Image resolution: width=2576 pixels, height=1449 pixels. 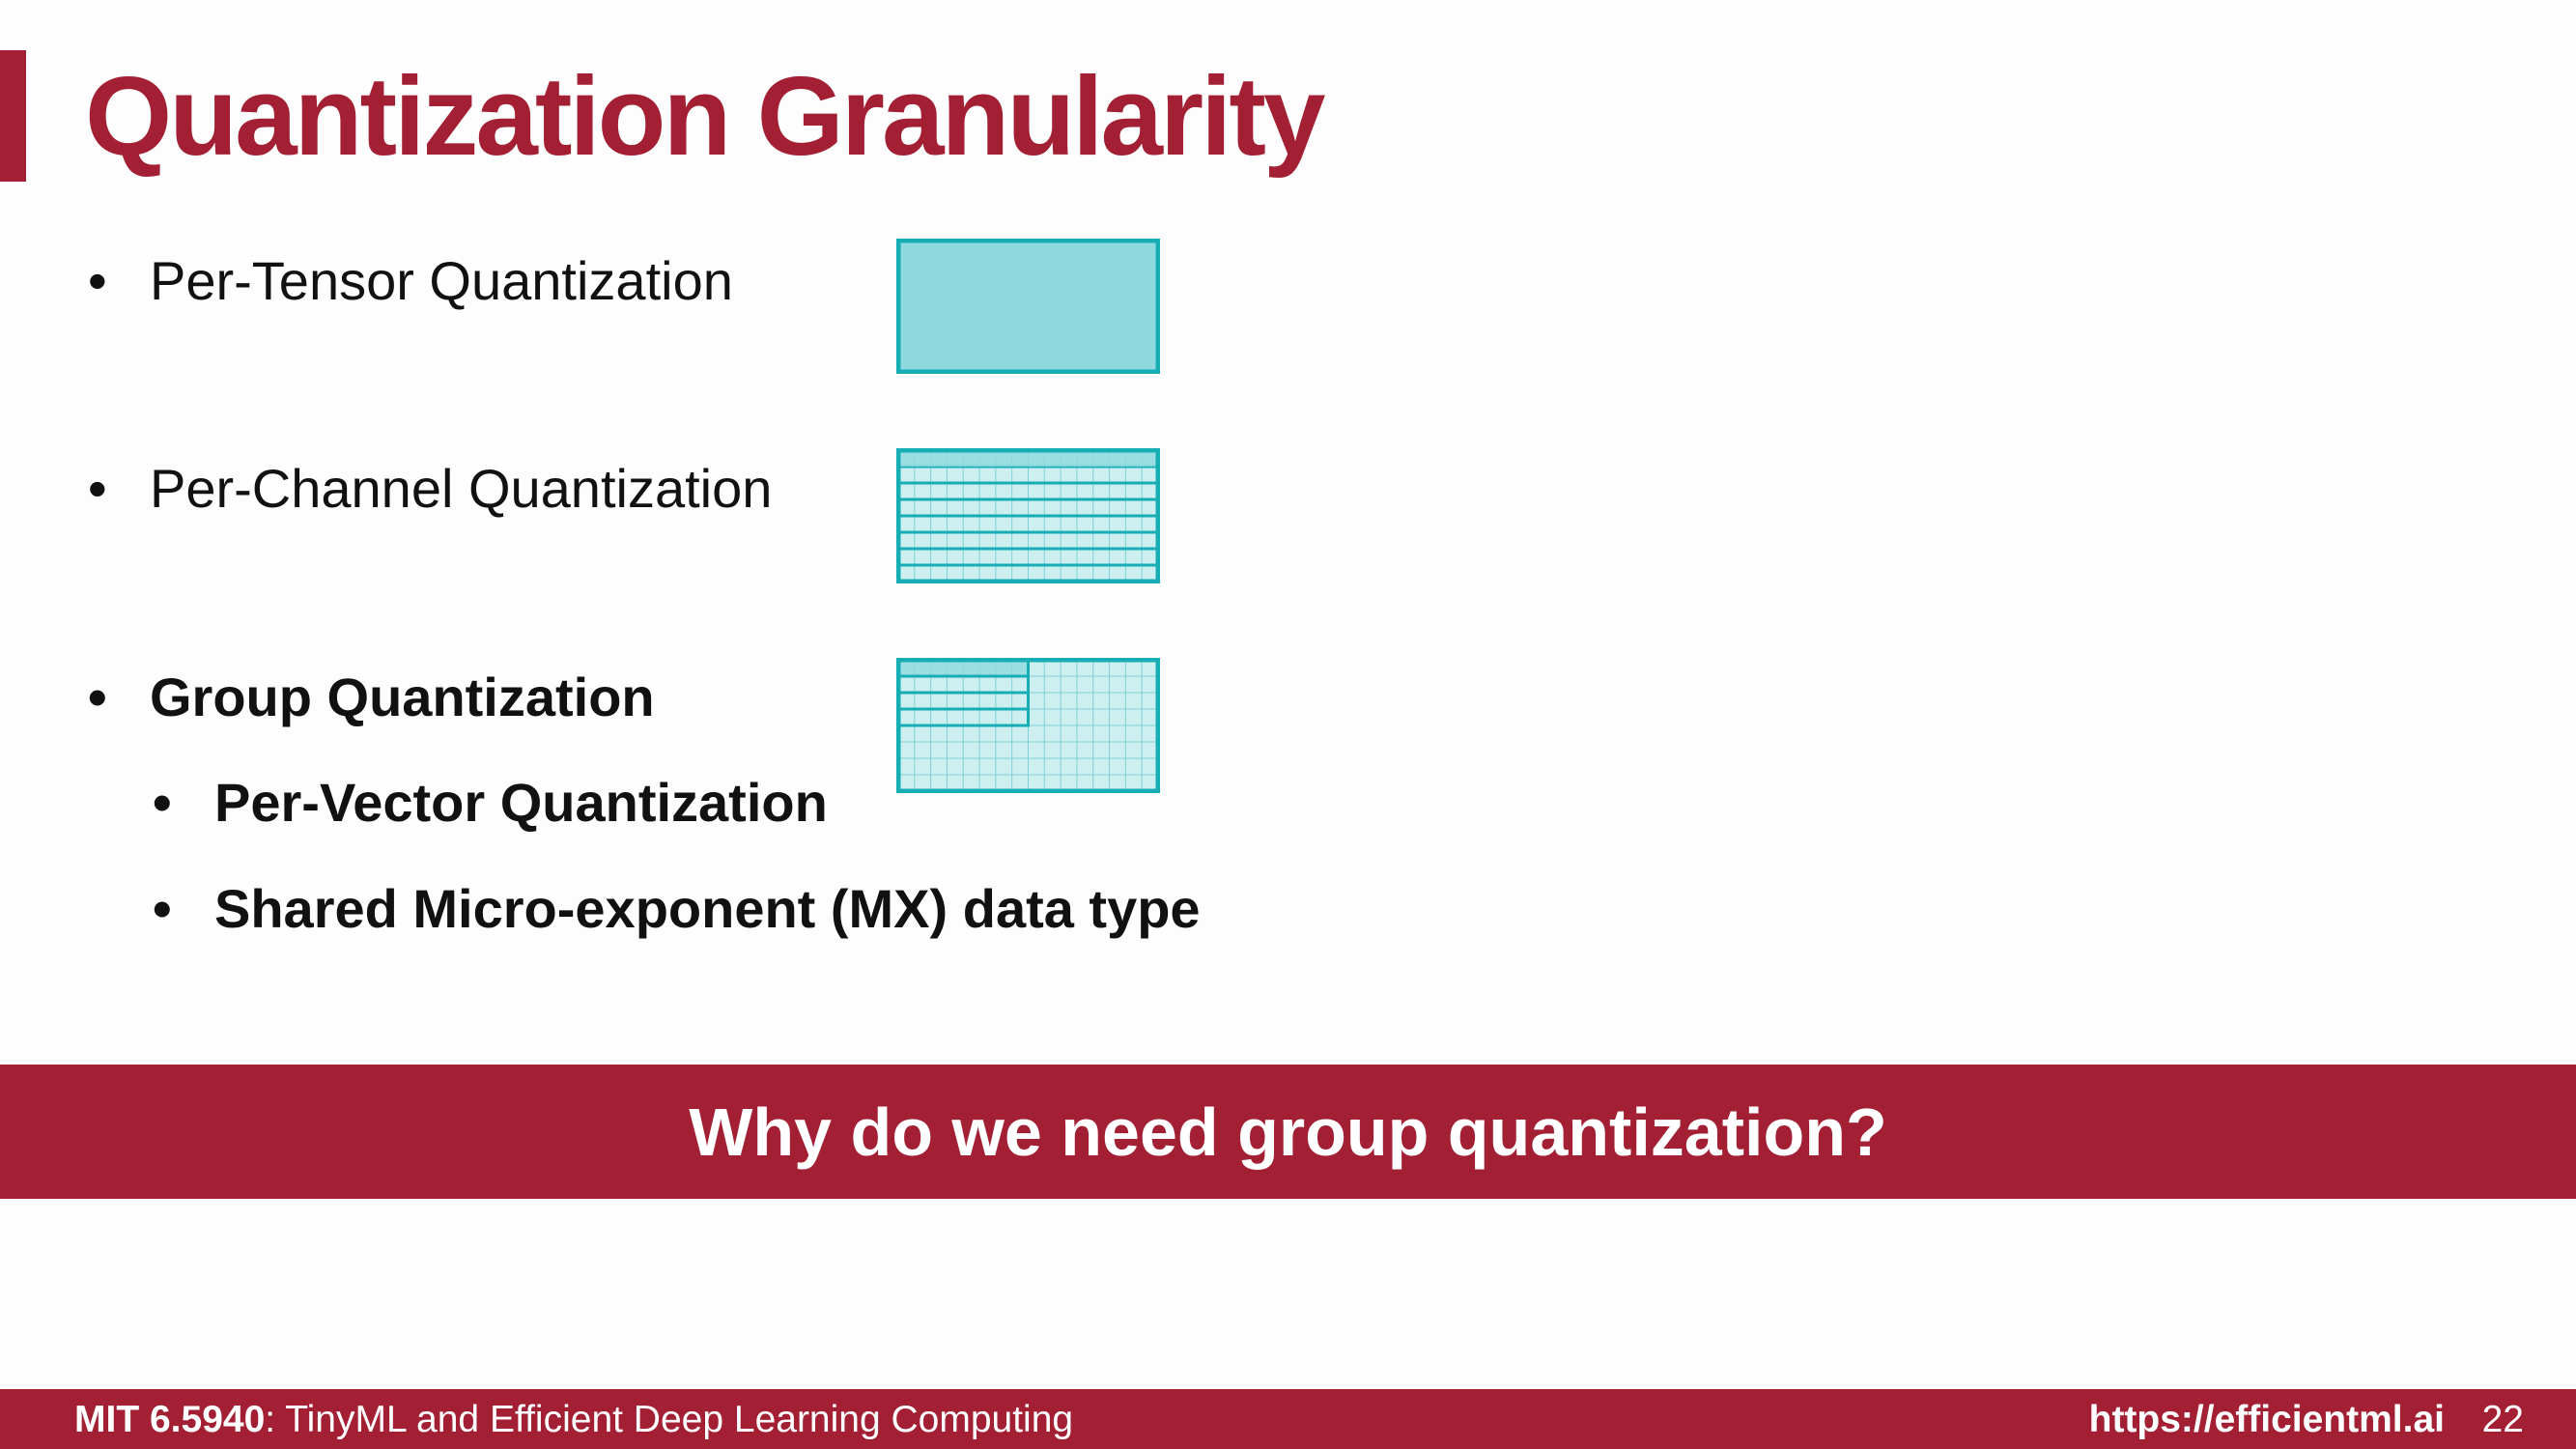 I want to click on question-banner: Why do we need group quantization?, so click(x=1288, y=1132).